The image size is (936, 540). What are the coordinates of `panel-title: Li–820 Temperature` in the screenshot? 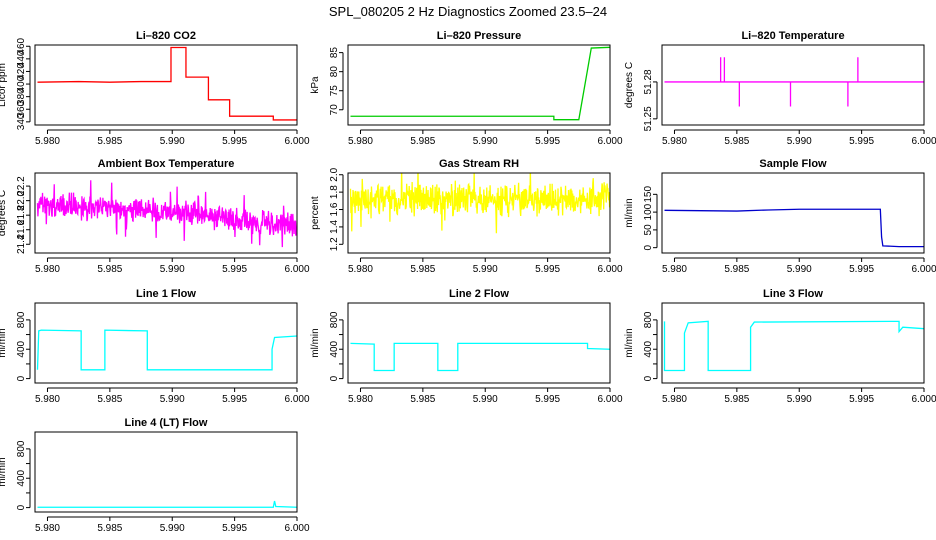 It's located at (792, 36).